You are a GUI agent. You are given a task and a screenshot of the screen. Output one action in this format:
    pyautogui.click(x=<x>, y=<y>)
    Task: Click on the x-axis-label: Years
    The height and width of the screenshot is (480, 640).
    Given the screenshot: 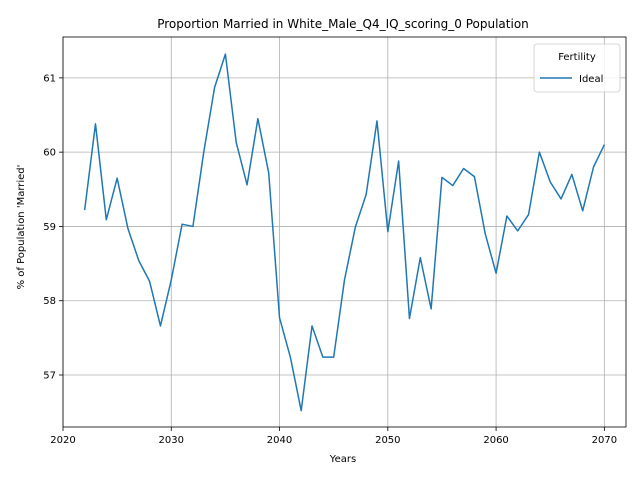 What is the action you would take?
    pyautogui.click(x=342, y=459)
    